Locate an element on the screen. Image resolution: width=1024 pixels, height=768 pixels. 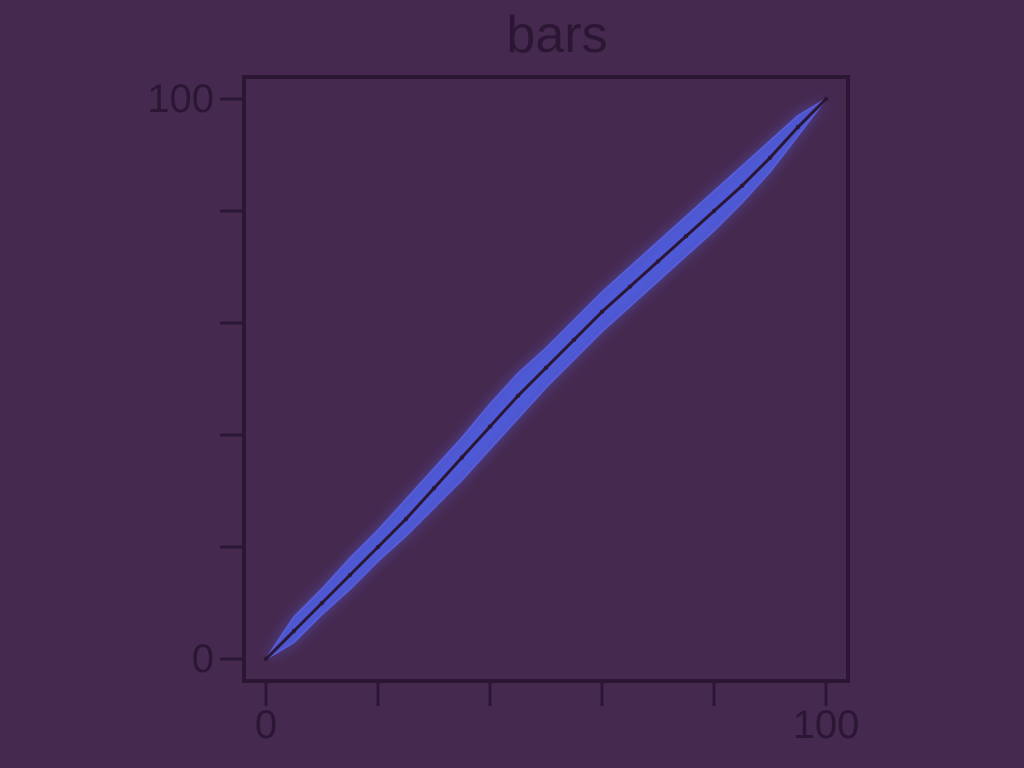
x-tick-label: 0 is located at coordinates (266, 725).